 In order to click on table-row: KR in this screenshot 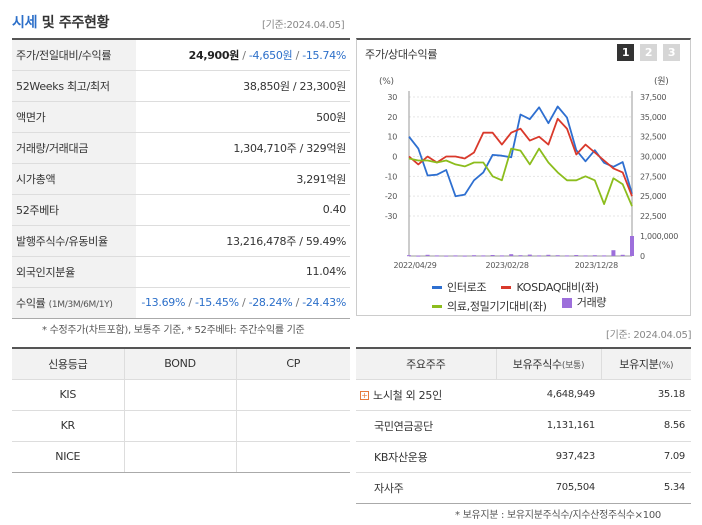, I will do `click(181, 426)`.